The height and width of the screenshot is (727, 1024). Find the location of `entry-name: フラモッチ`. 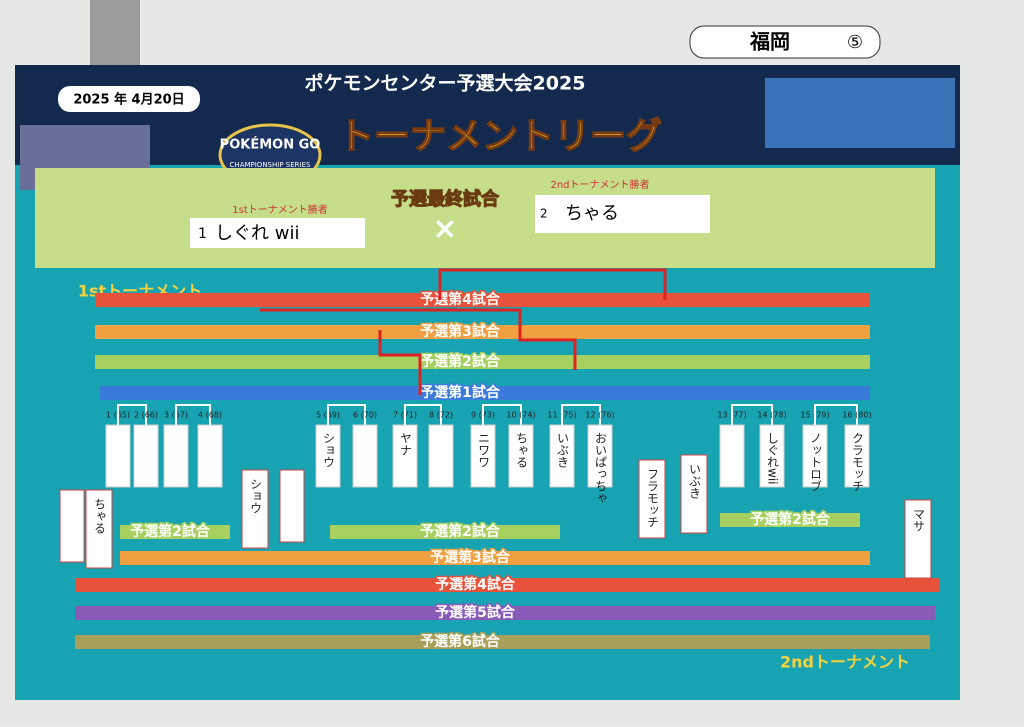

entry-name: フラモッチ is located at coordinates (653, 498).